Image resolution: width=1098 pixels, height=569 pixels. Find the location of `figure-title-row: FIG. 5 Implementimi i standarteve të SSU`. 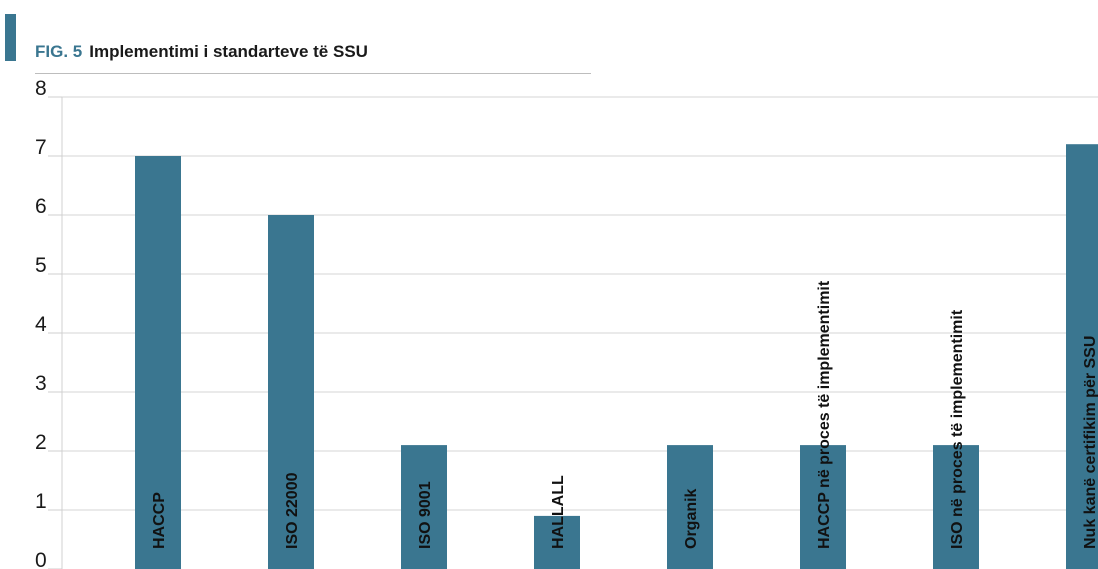

figure-title-row: FIG. 5 Implementimi i standarteve të SSU is located at coordinates (201, 52).